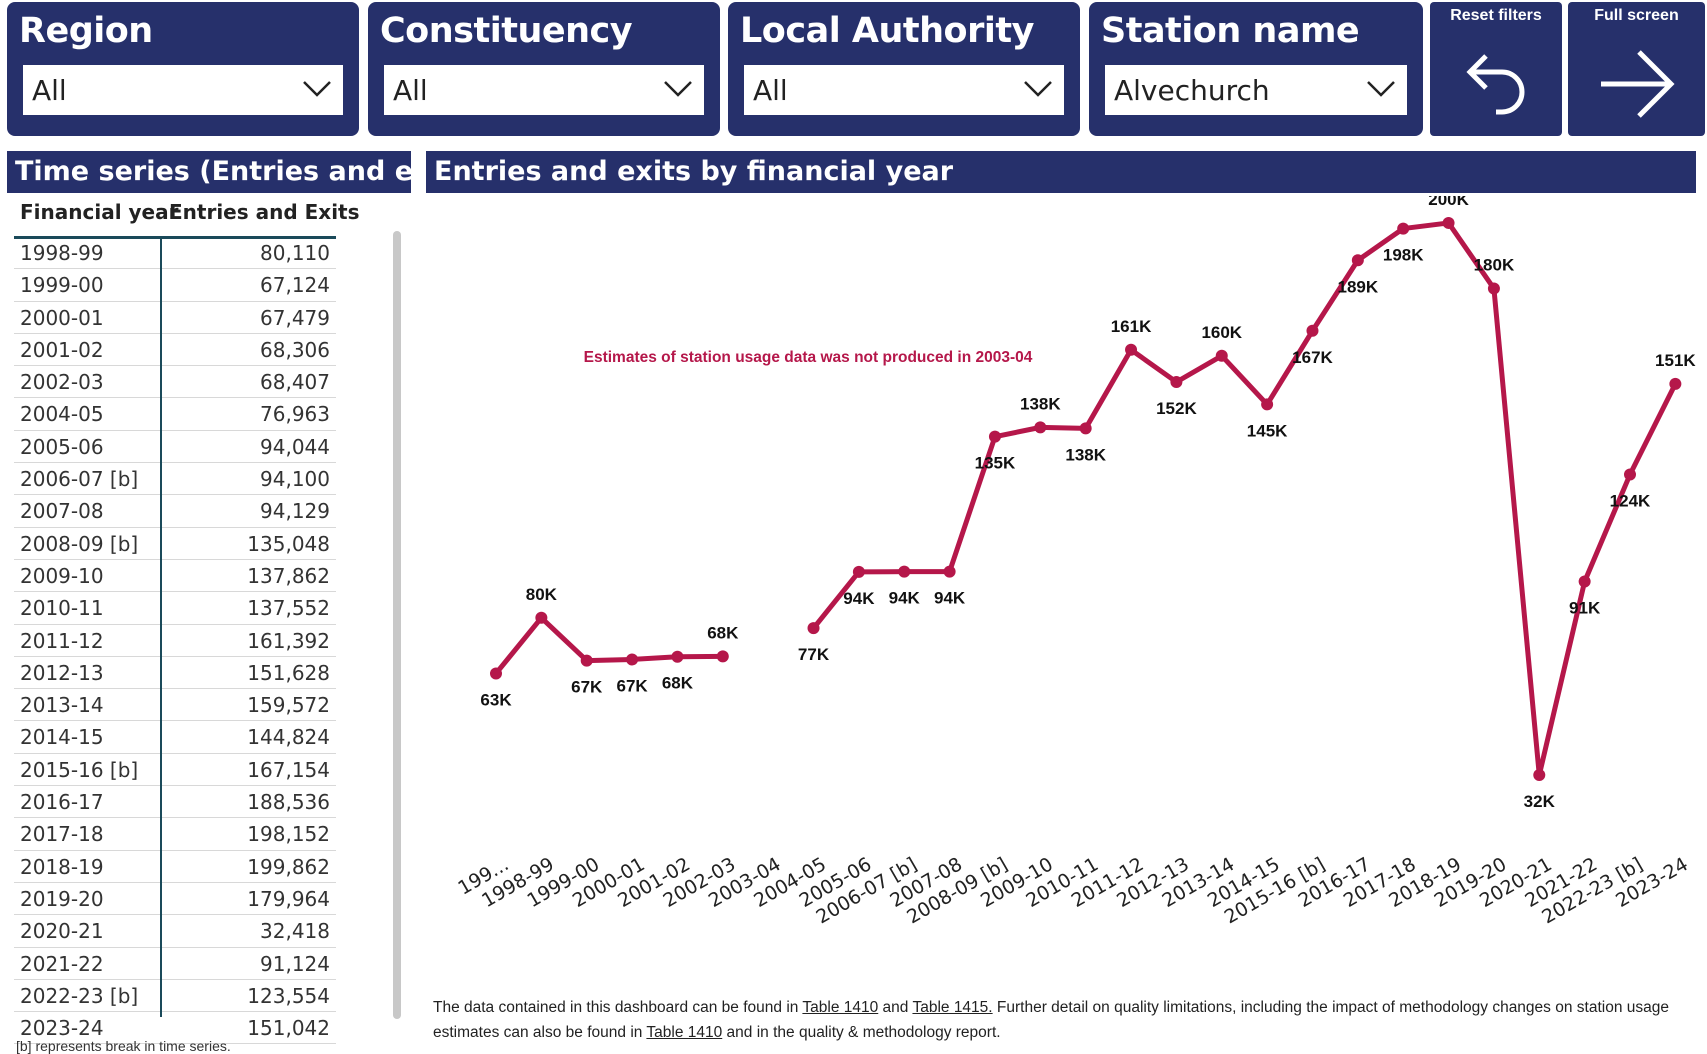  I want to click on reset-filters-button: Reset filters, so click(1496, 69).